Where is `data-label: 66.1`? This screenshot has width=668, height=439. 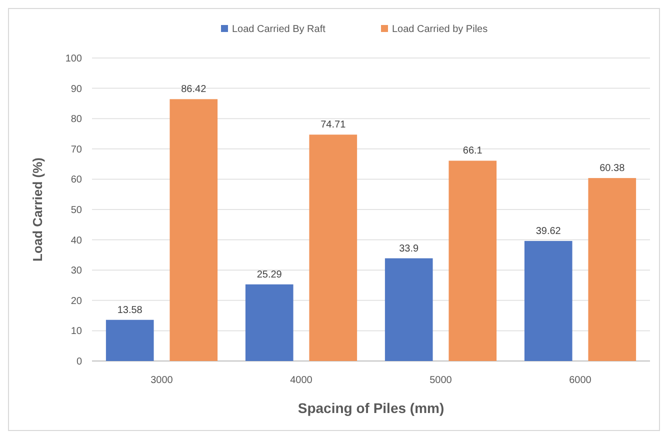 data-label: 66.1 is located at coordinates (472, 151).